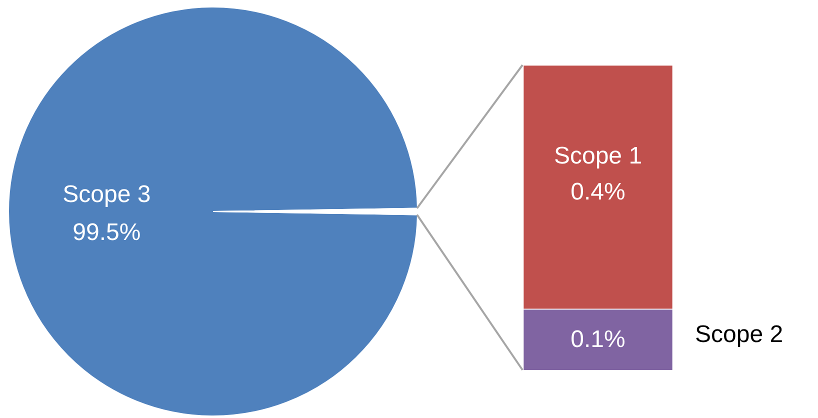 This screenshot has height=418, width=818. Describe the element at coordinates (598, 192) in the screenshot. I see `data-label: 0.4%` at that location.